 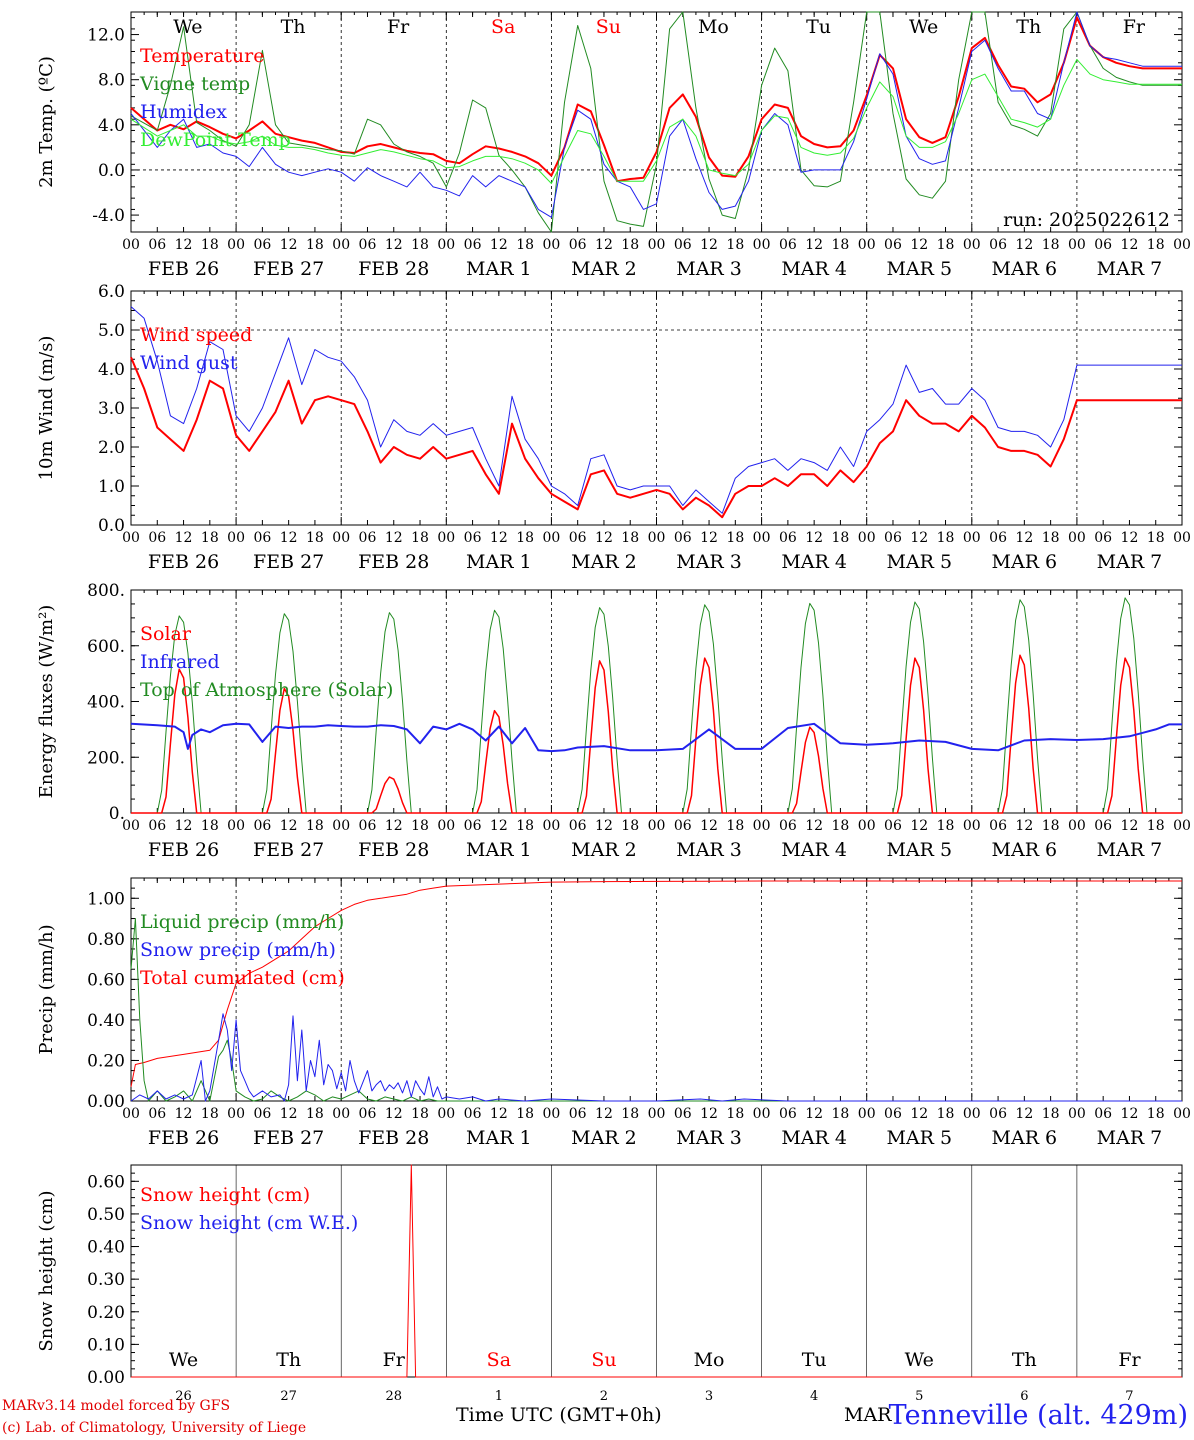 What do you see at coordinates (106, 647) in the screenshot?
I see `y-tick-label: 600.` at bounding box center [106, 647].